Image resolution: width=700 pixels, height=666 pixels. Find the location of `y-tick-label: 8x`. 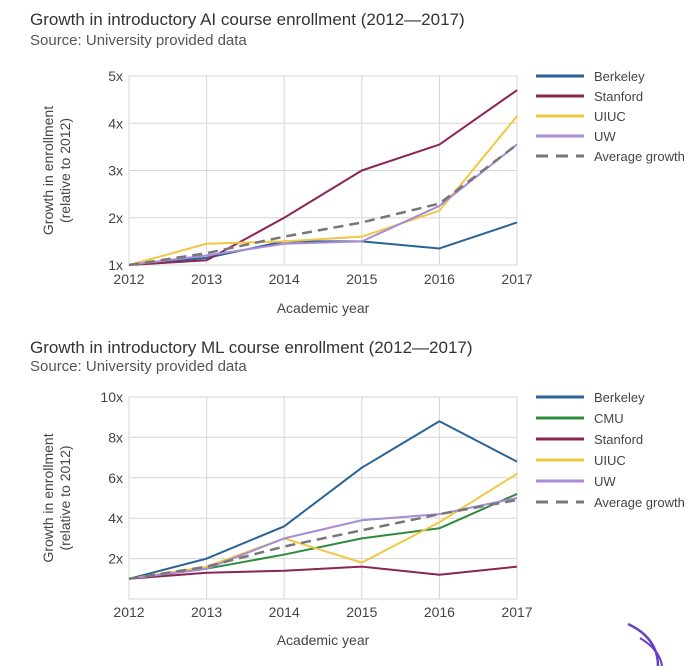

y-tick-label: 8x is located at coordinates (115, 437).